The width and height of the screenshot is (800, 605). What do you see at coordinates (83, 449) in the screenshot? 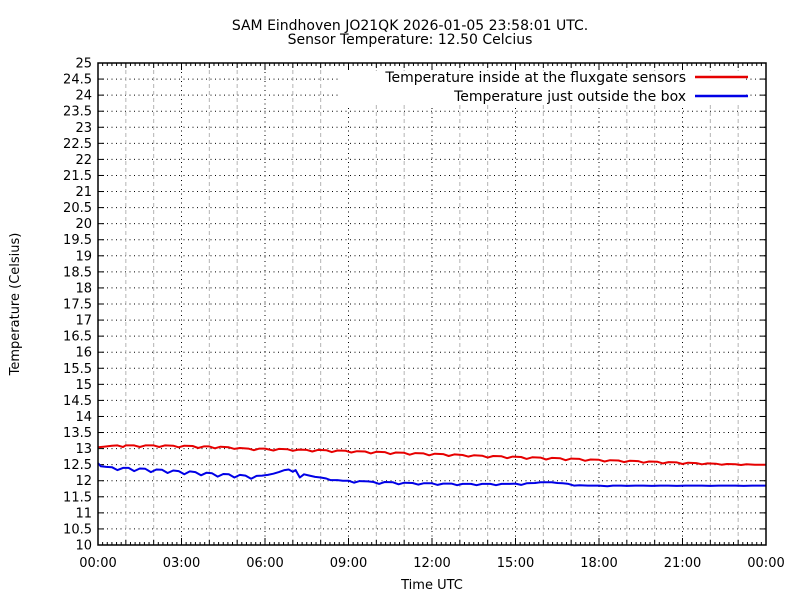
I see `y-tick-label: 13` at bounding box center [83, 449].